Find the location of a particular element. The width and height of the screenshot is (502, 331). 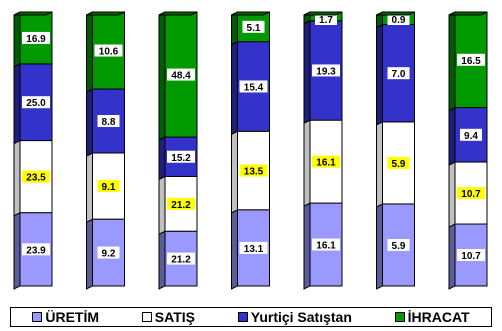

legend-item-satis: SATIŞ is located at coordinates (168, 317).